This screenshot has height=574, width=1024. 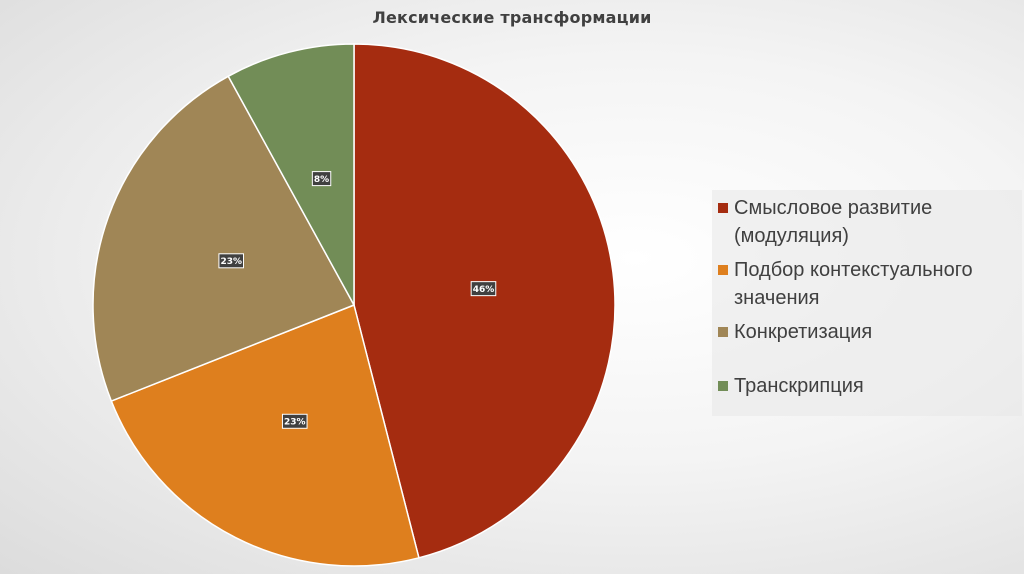 I want to click on pie-data-label-concretization: 23%, so click(x=231, y=261).